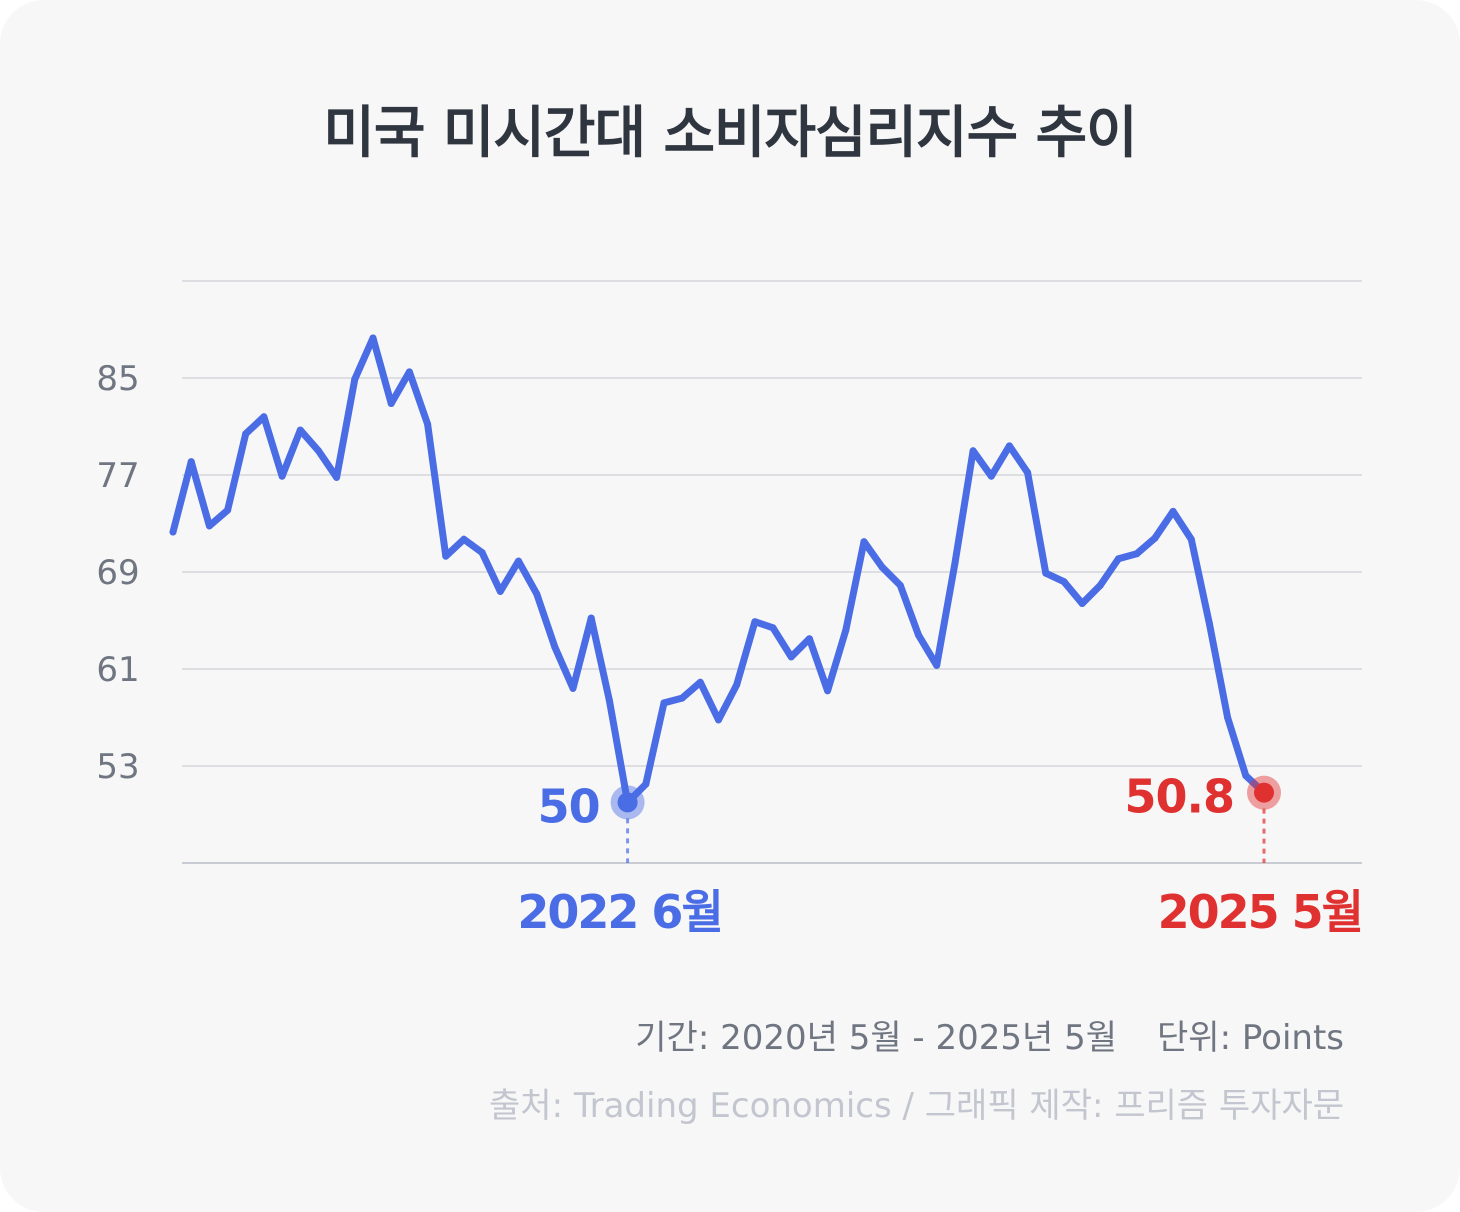  I want to click on latest-marker, so click(1264, 792).